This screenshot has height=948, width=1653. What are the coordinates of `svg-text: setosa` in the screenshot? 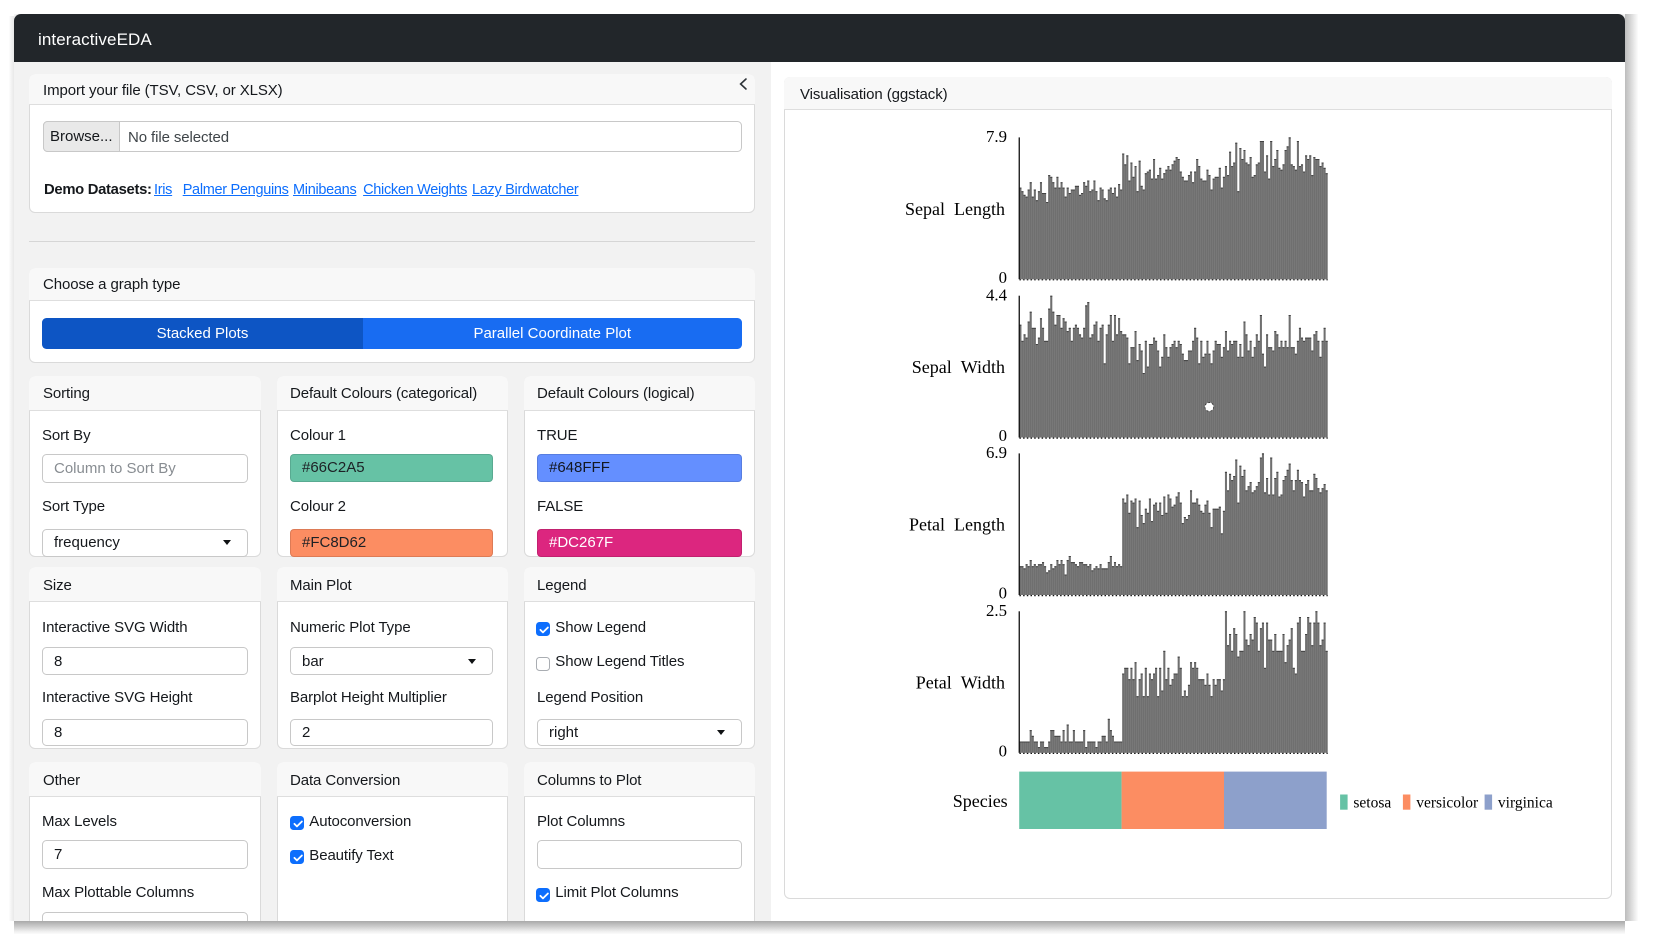 It's located at (1372, 802).